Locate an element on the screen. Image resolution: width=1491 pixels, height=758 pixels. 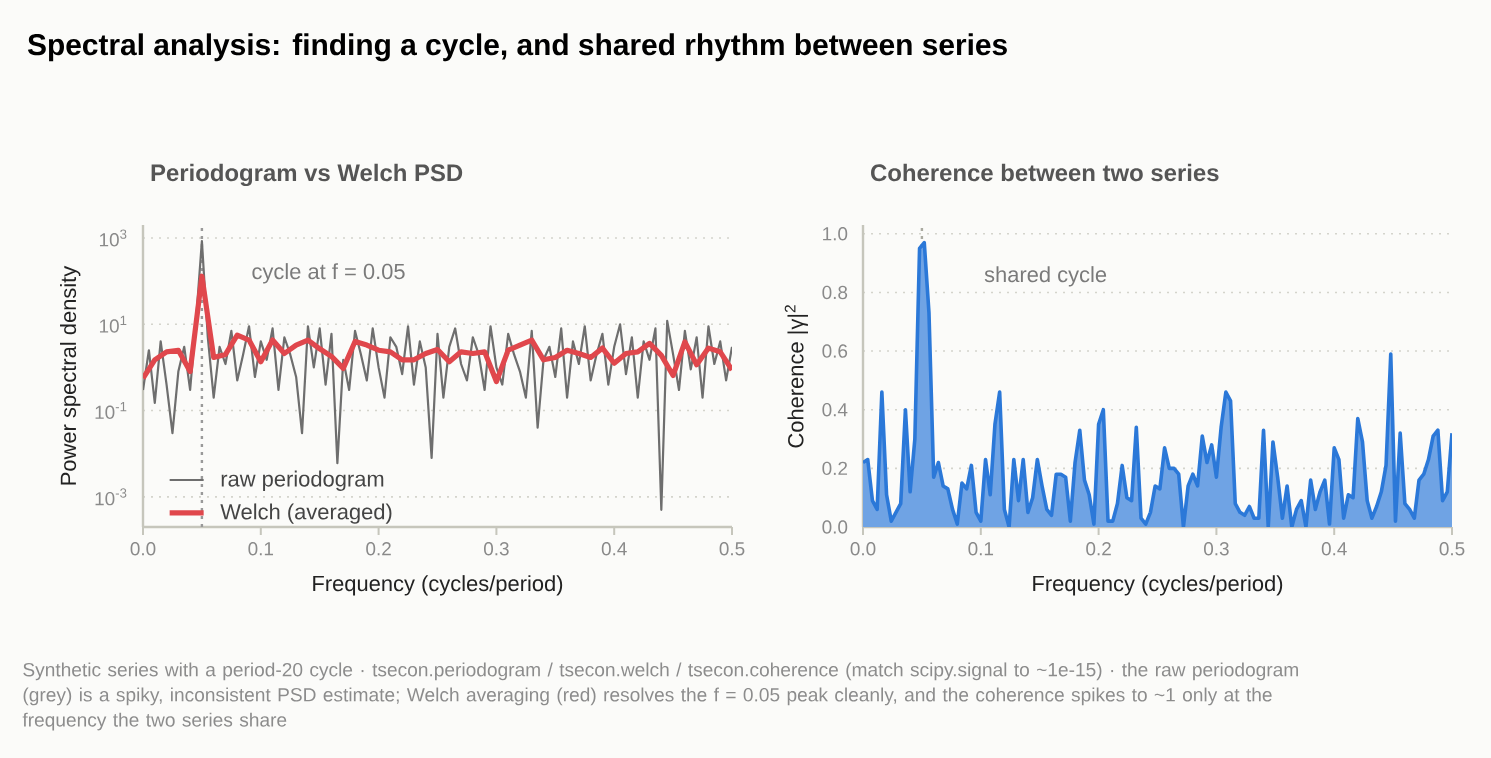
y-tick-label: 10$^{3}$ is located at coordinates (113, 238).